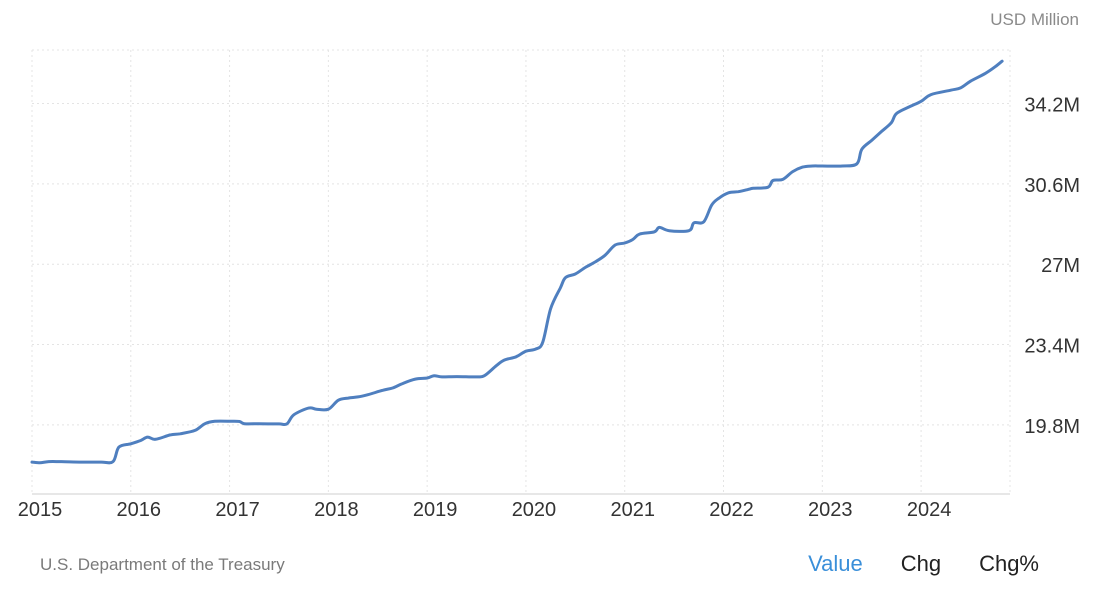 This screenshot has width=1096, height=592. What do you see at coordinates (1009, 563) in the screenshot?
I see `toggle-chg-percent: Chg%` at bounding box center [1009, 563].